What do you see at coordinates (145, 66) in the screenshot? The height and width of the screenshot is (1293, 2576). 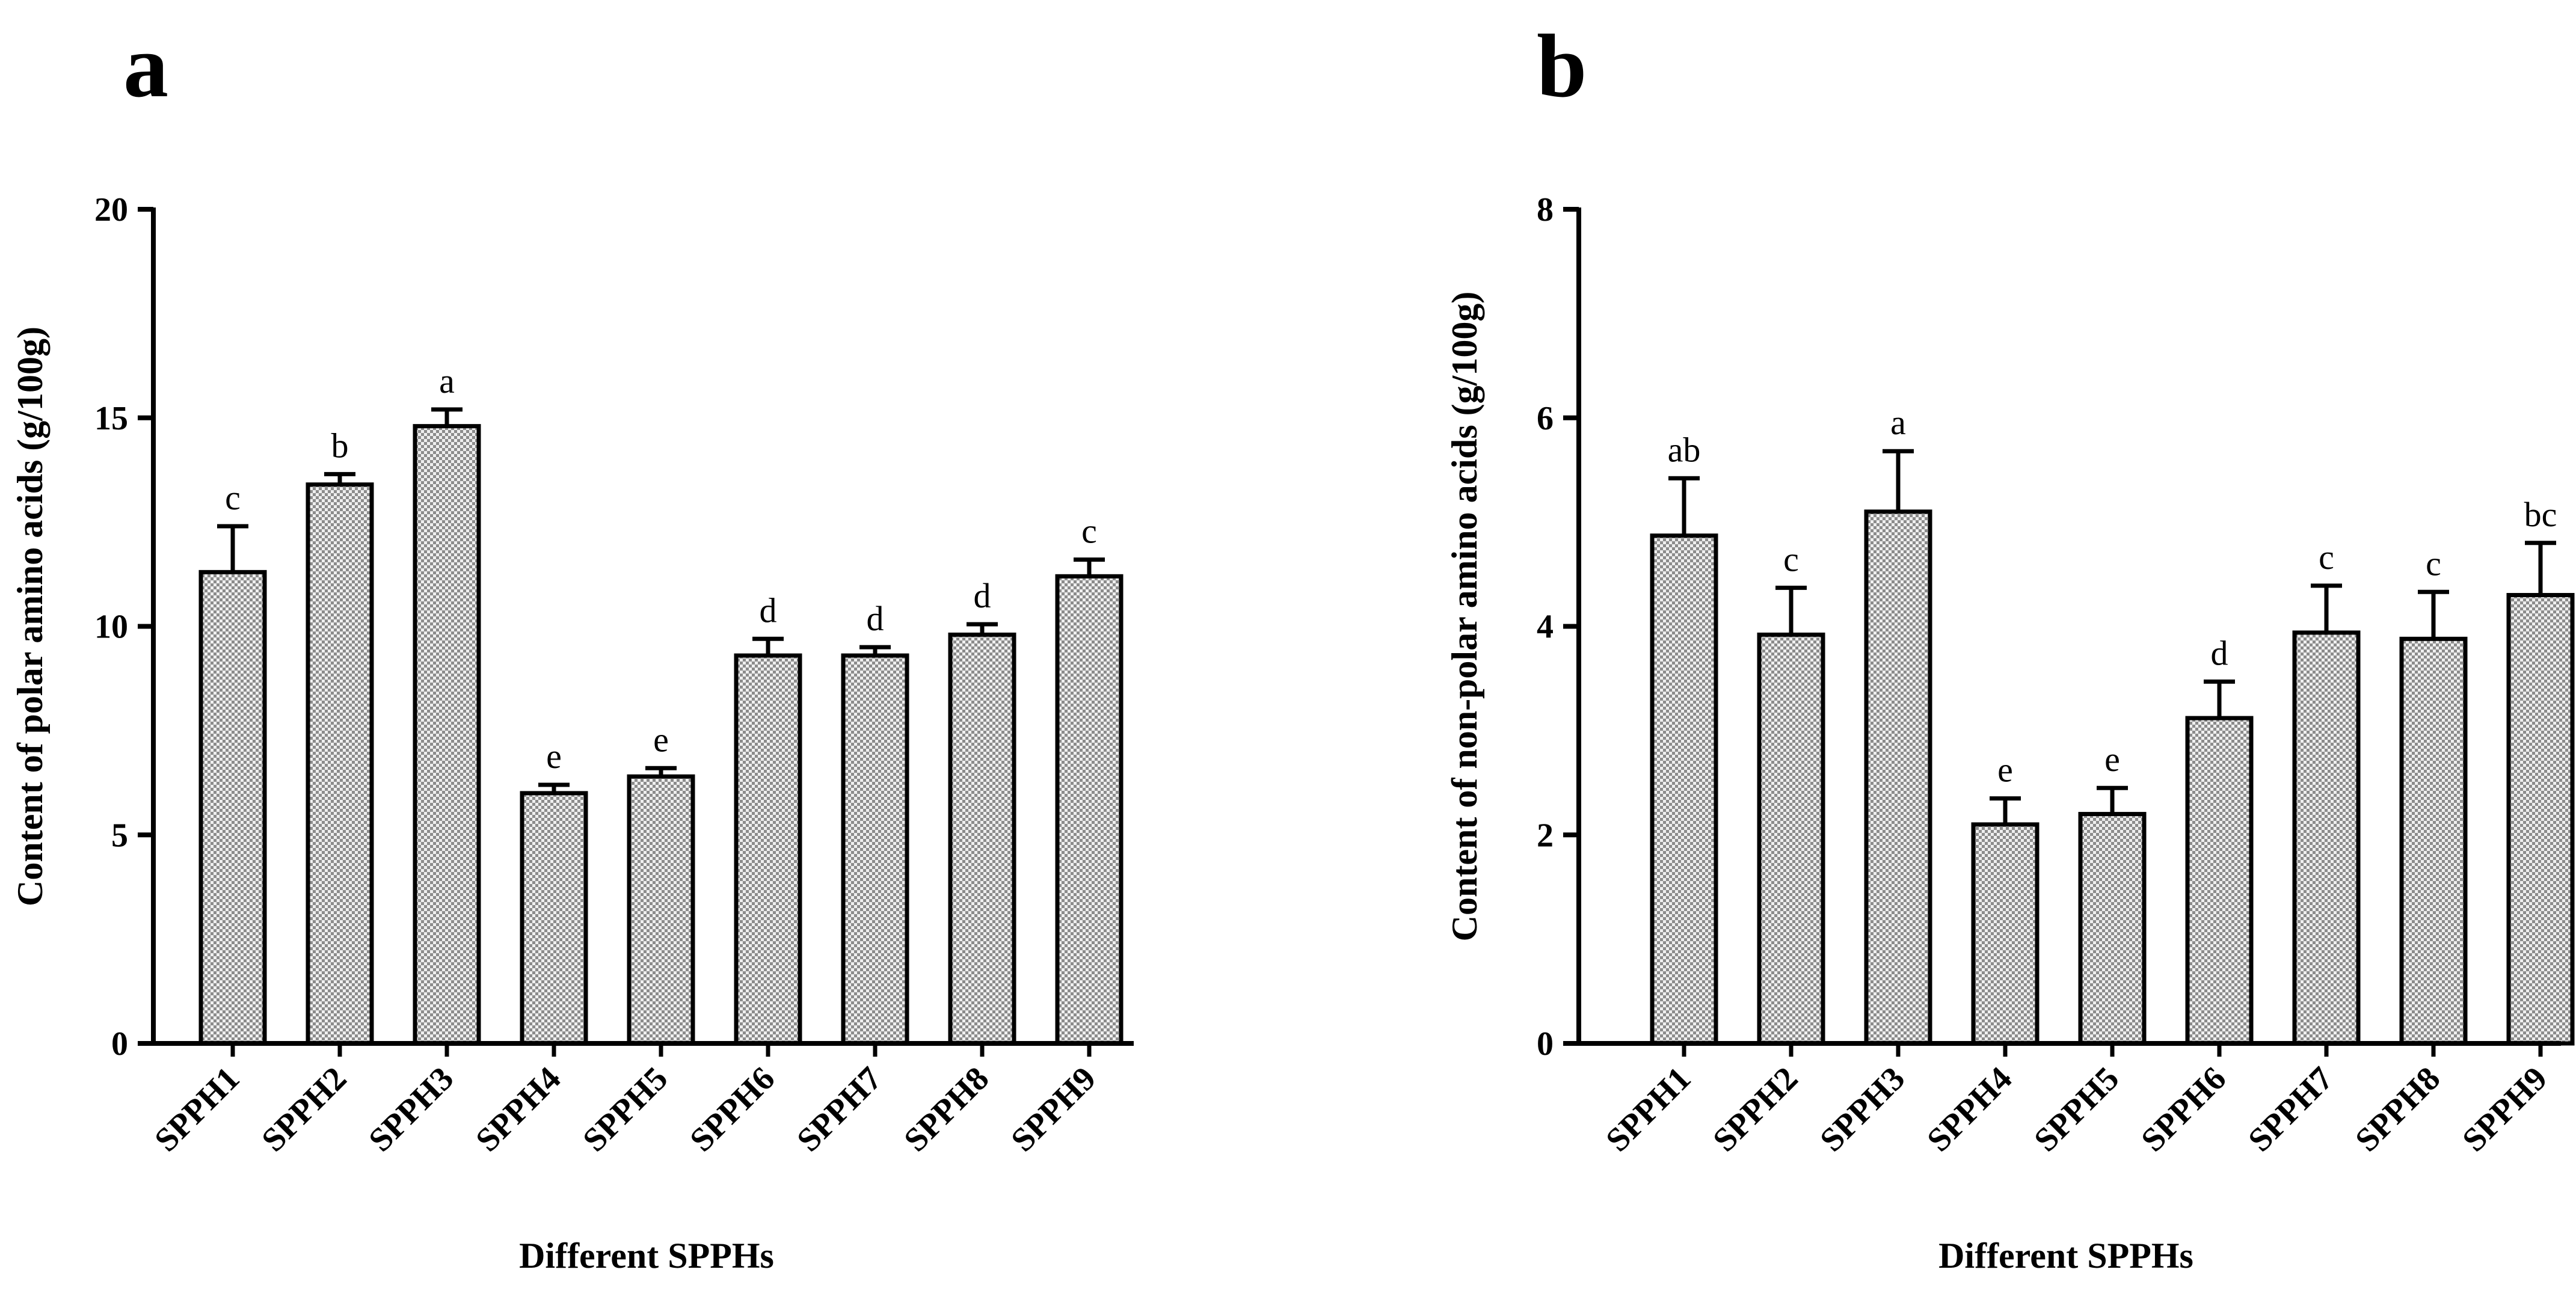 I see `panel-a-letter: a` at bounding box center [145, 66].